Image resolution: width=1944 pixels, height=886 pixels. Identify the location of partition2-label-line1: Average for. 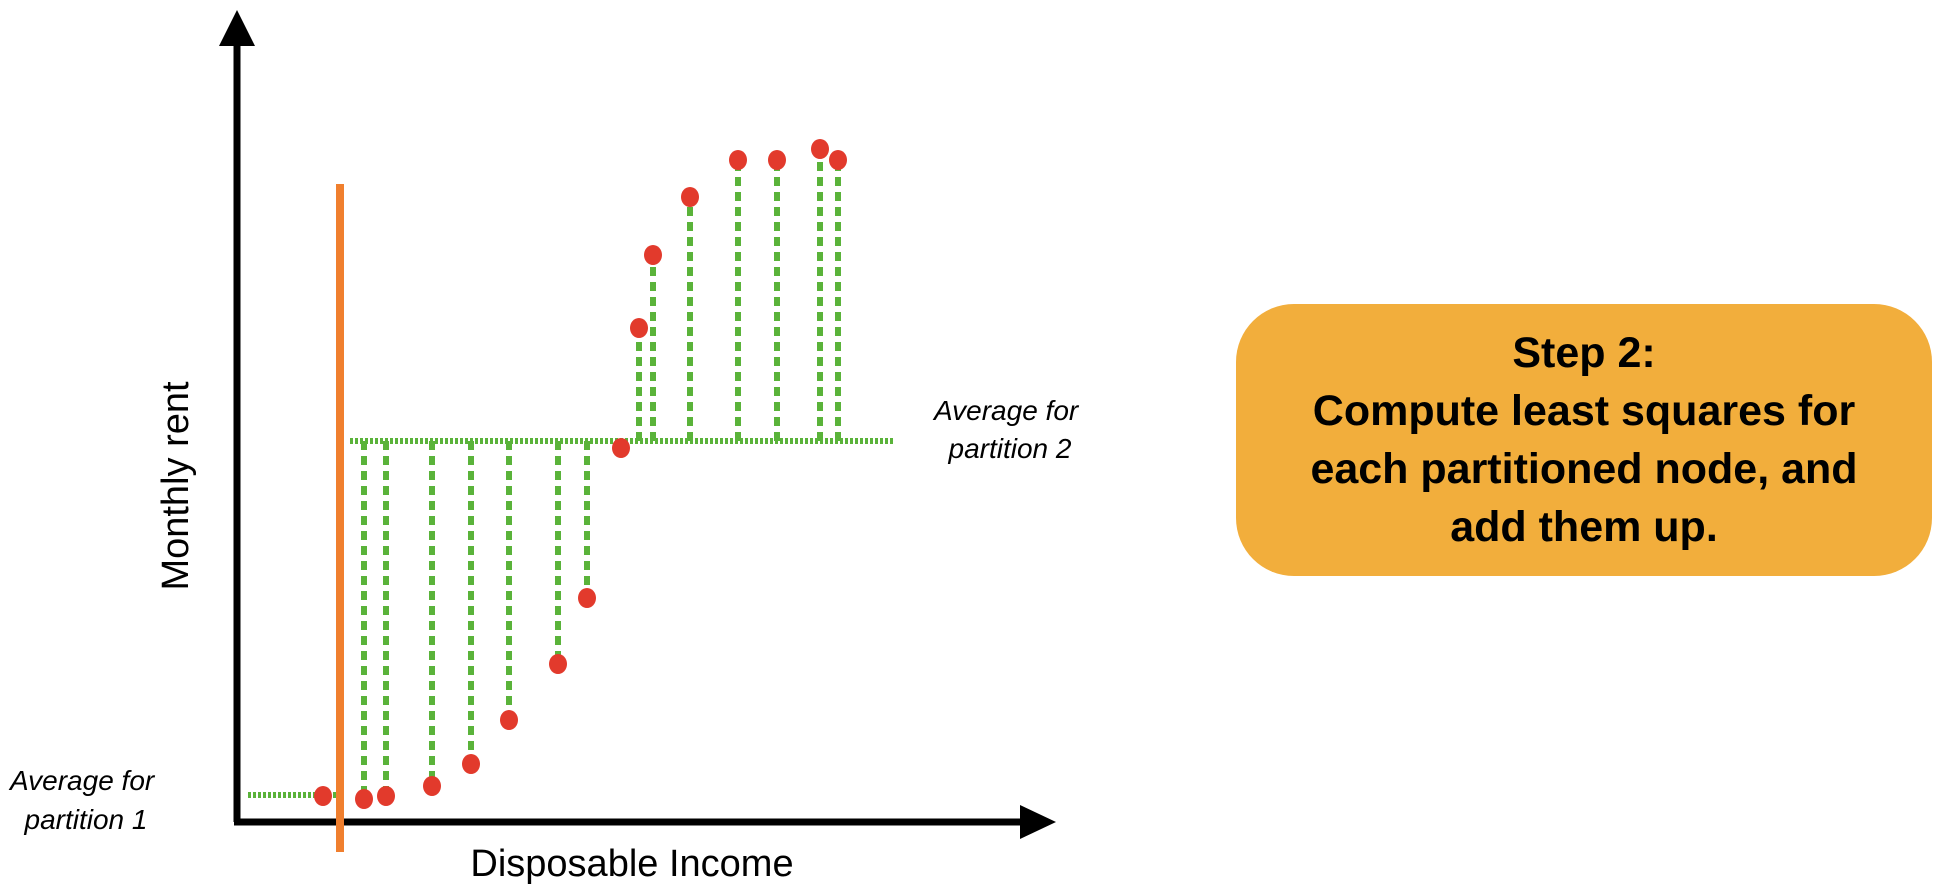
(1006, 410).